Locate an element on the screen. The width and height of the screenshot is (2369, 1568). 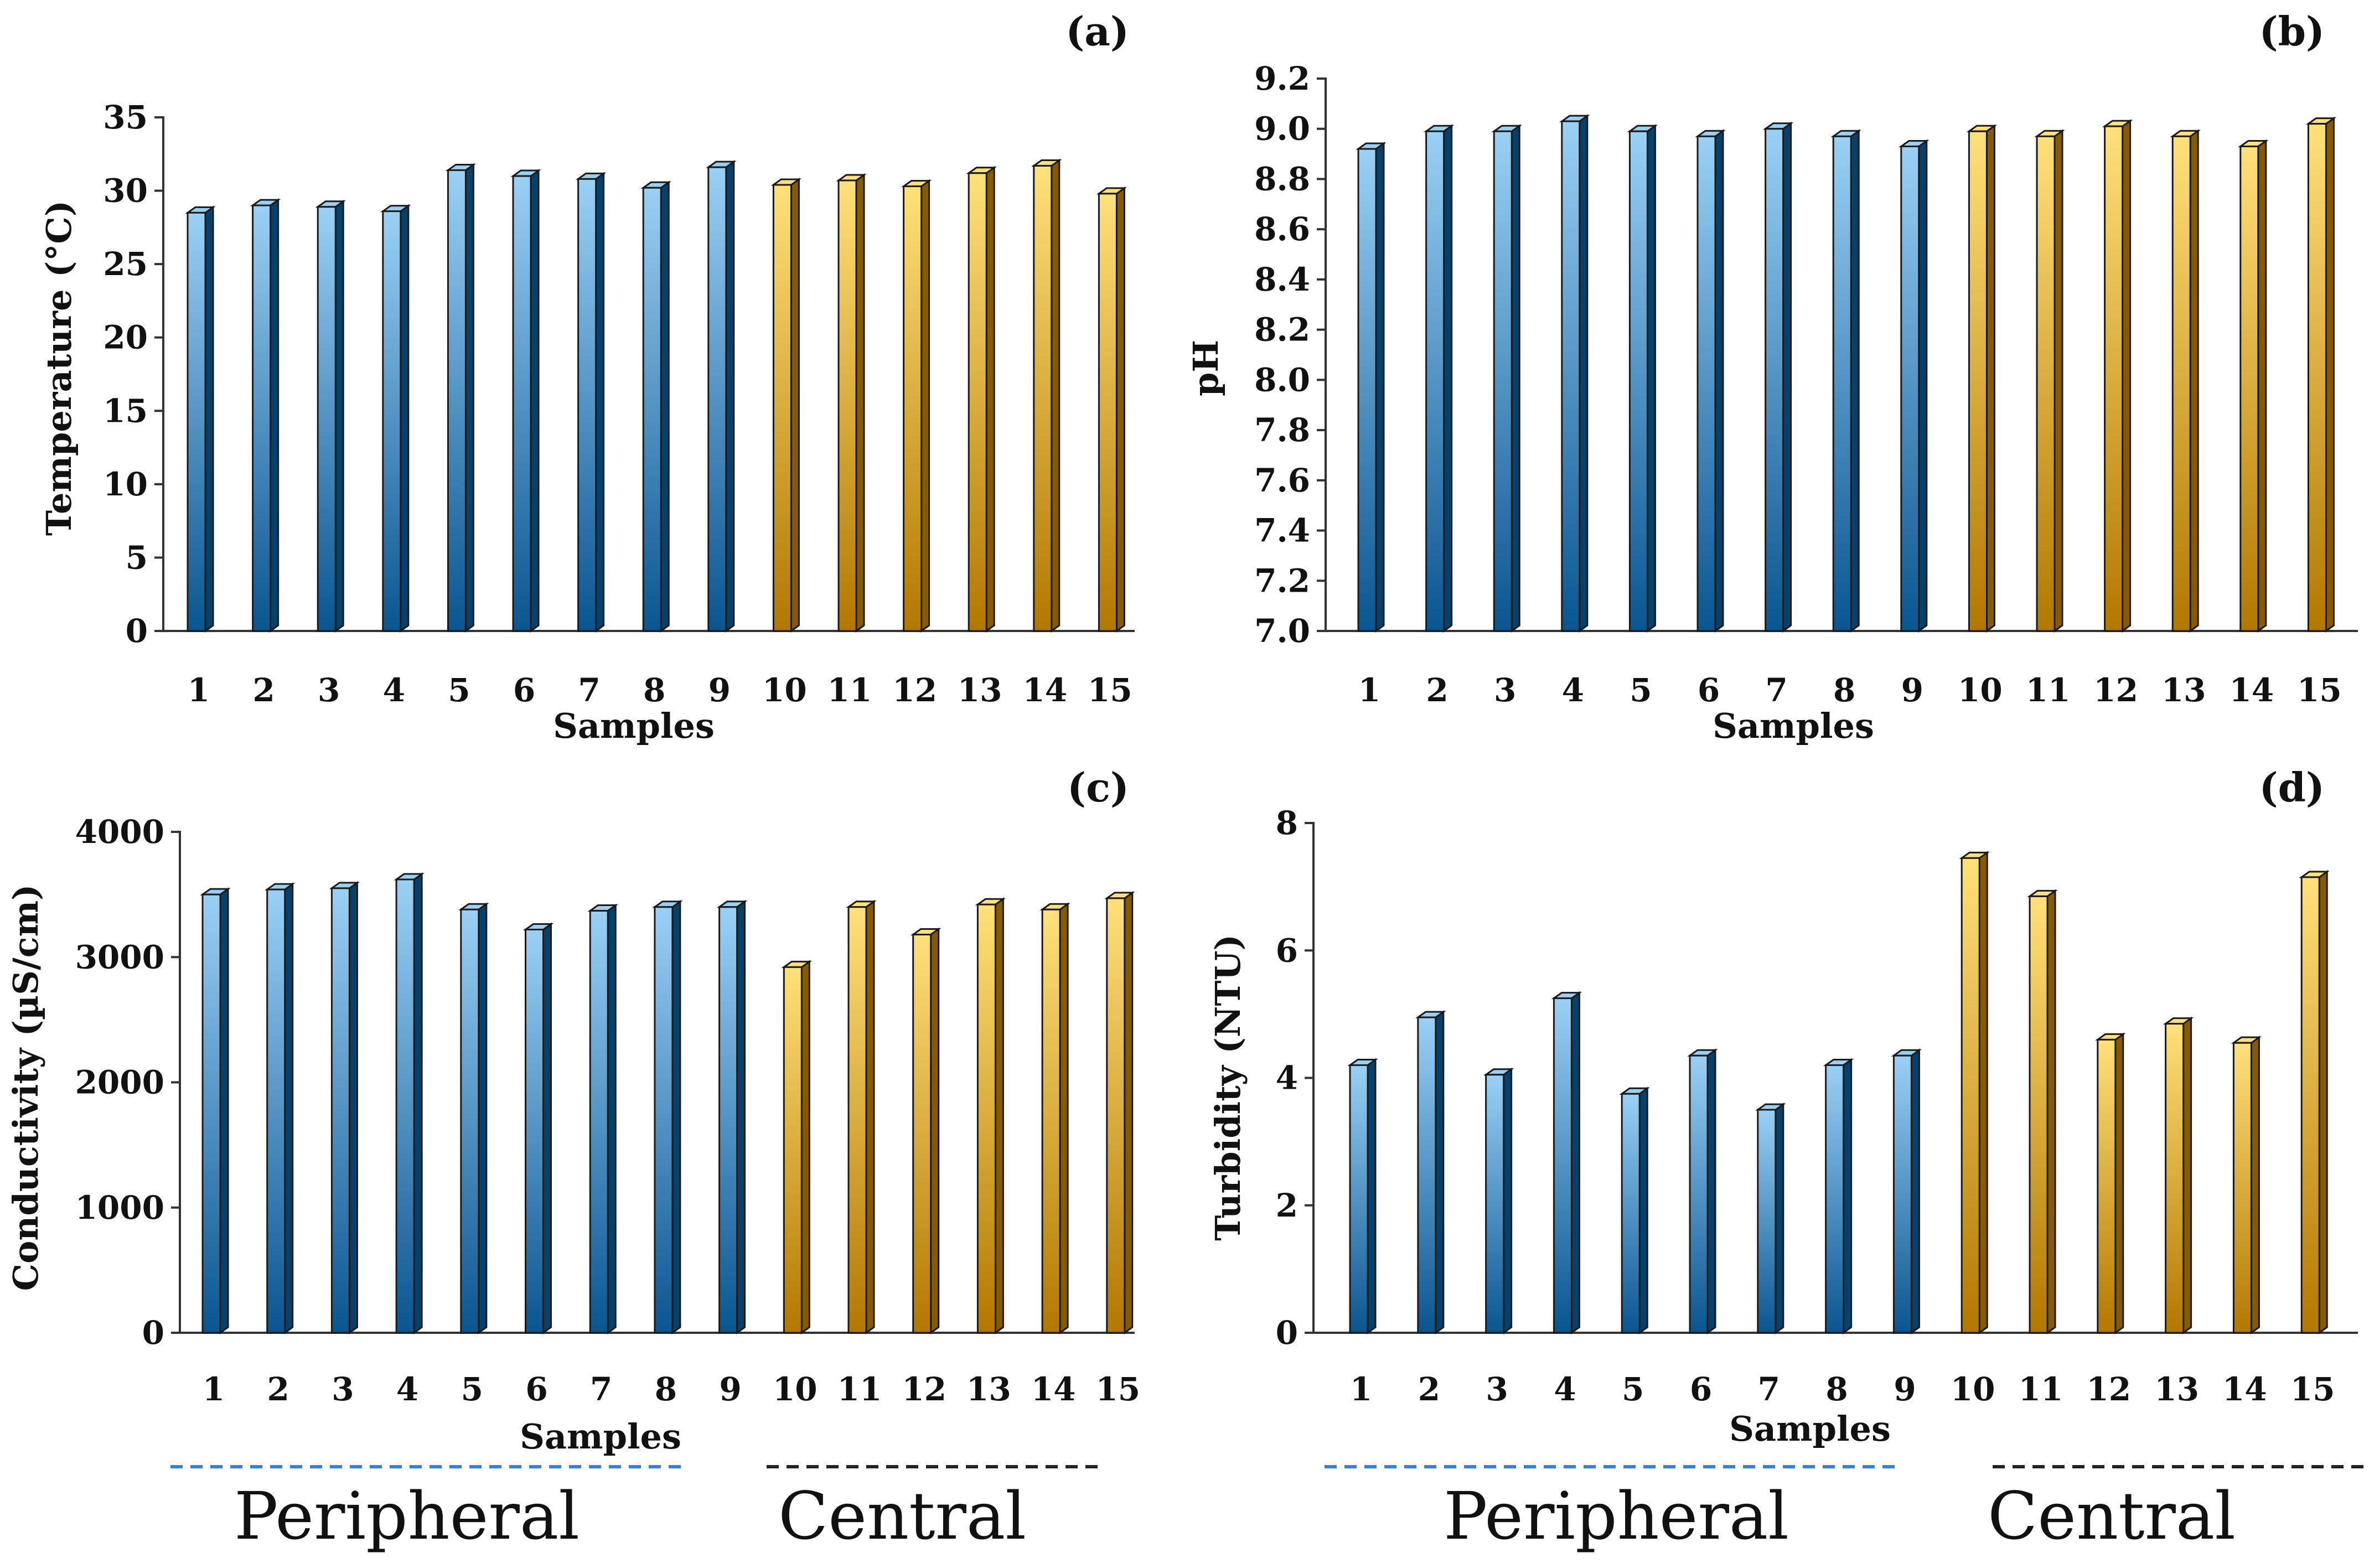
y-tick-label: 20 is located at coordinates (125, 337).